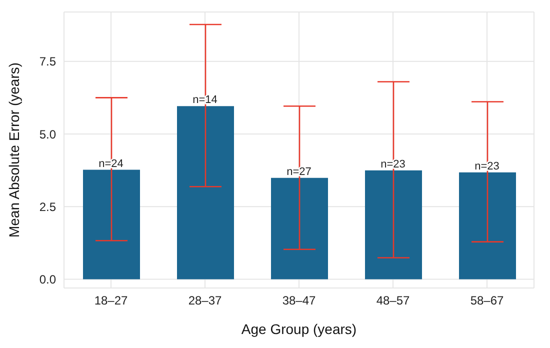 Image resolution: width=550 pixels, height=348 pixels. What do you see at coordinates (205, 301) in the screenshot?
I see `x-tick-label: 28–37` at bounding box center [205, 301].